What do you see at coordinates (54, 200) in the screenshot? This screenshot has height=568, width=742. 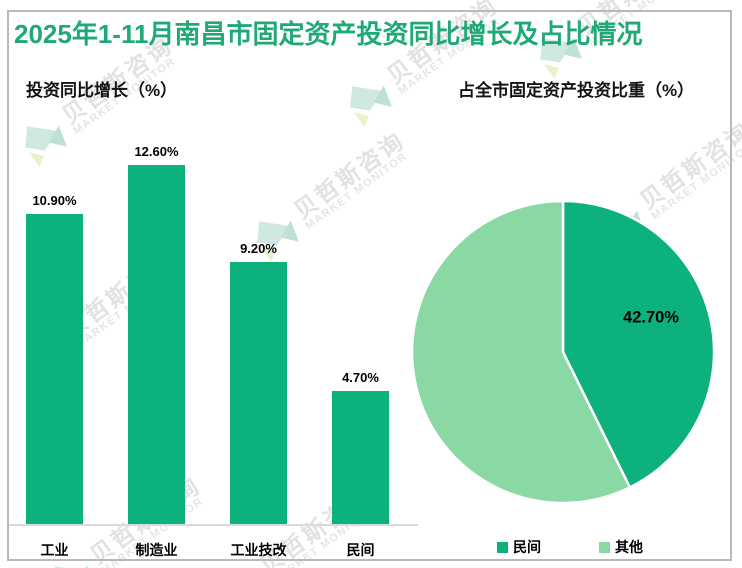 I see `bar-value-label: 10.90%` at bounding box center [54, 200].